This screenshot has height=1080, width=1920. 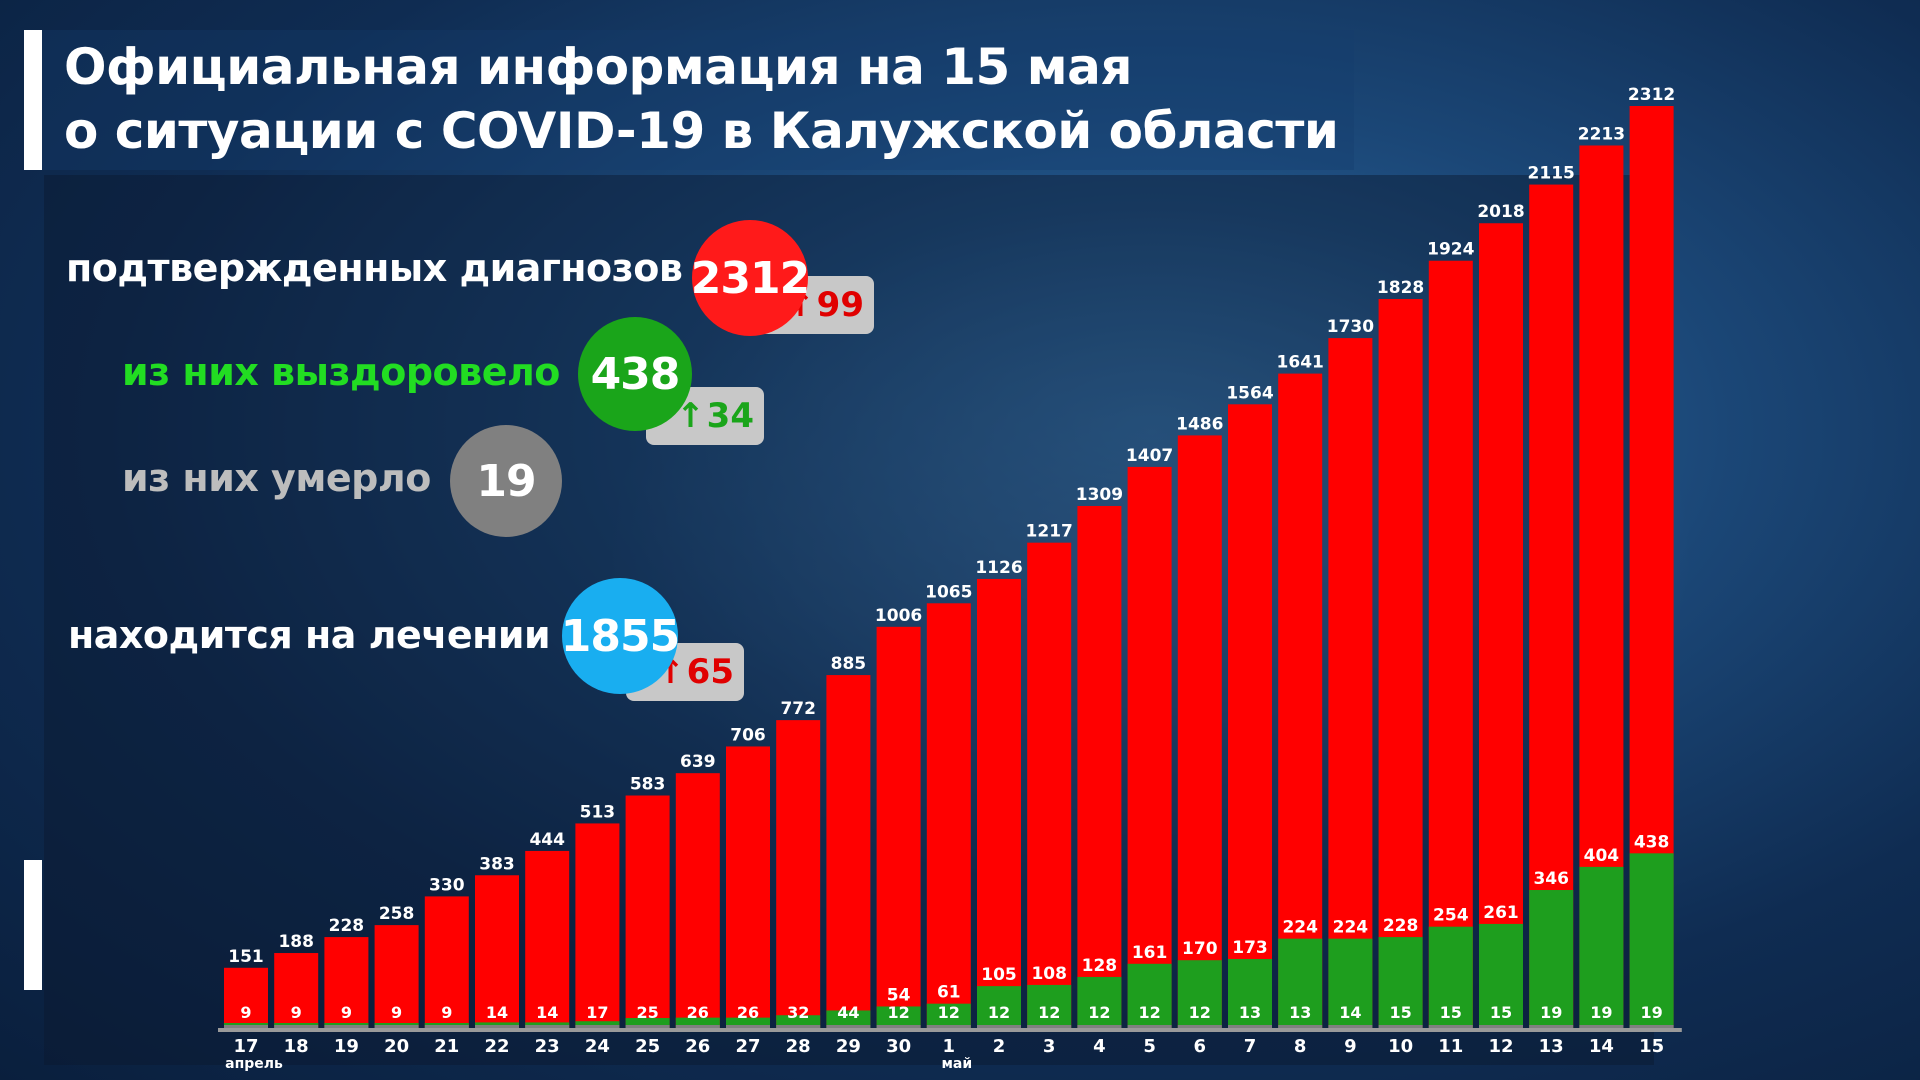 I want to click on data-label-confirmed: 1407, so click(x=1149, y=456).